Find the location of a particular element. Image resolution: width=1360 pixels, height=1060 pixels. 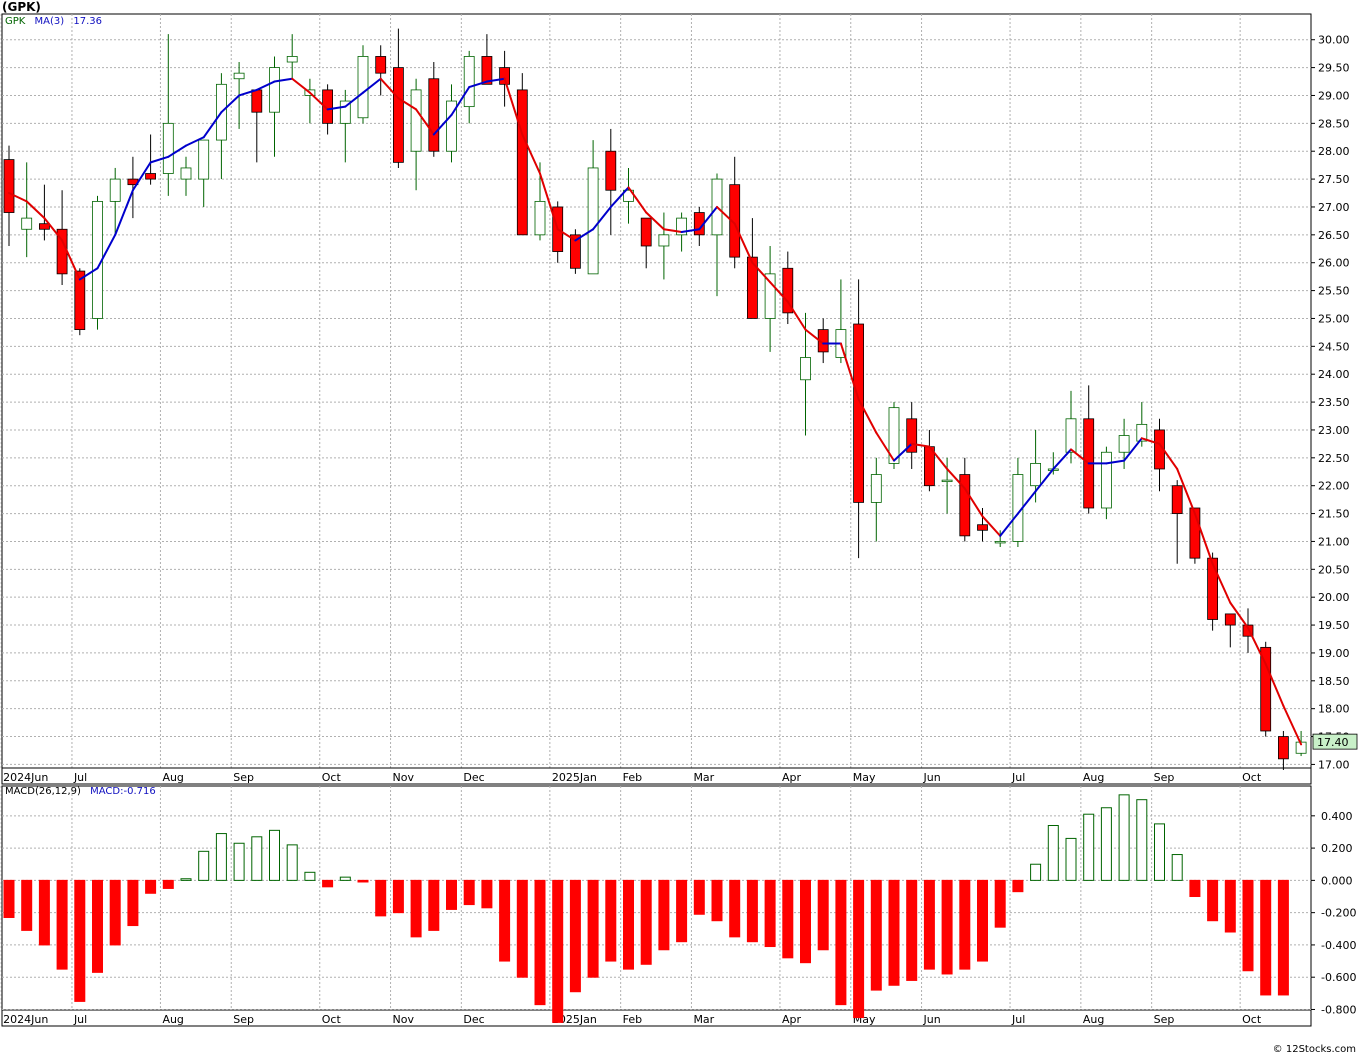

y-tick-label: 24.00 is located at coordinates (1334, 374).